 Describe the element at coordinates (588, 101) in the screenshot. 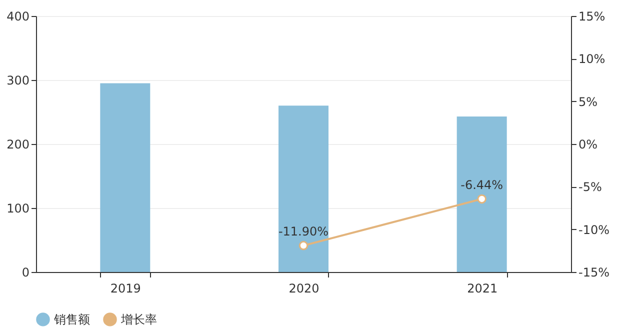

I see `y2-tick-label: 5%` at that location.